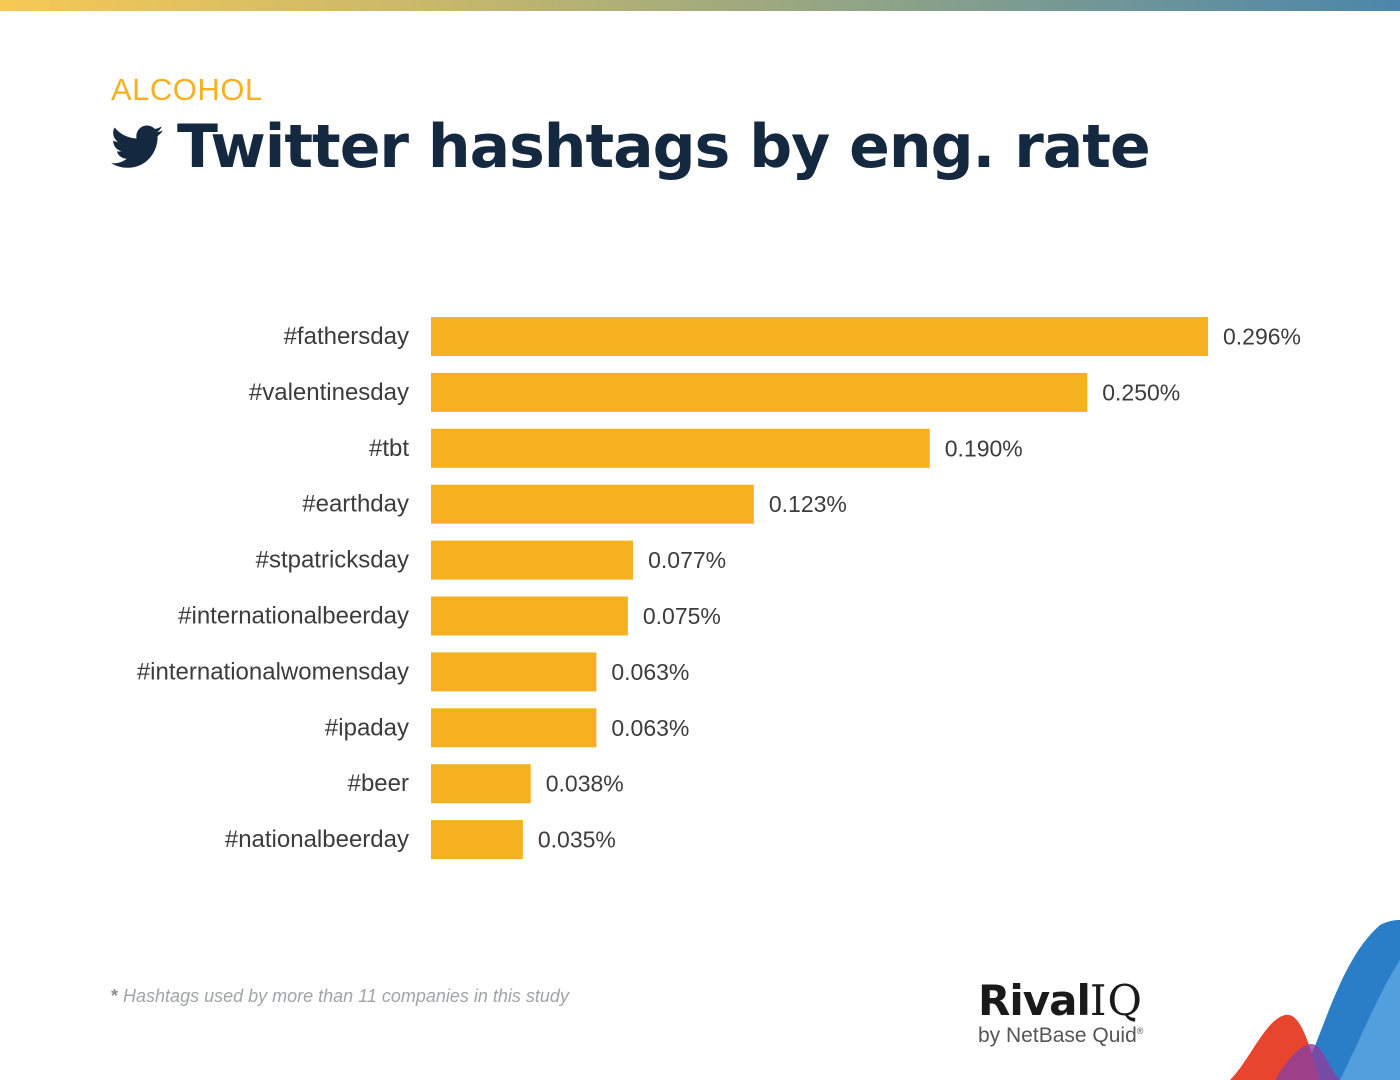 This screenshot has width=1400, height=1080. I want to click on category-label: #stpatricksday, so click(332, 560).